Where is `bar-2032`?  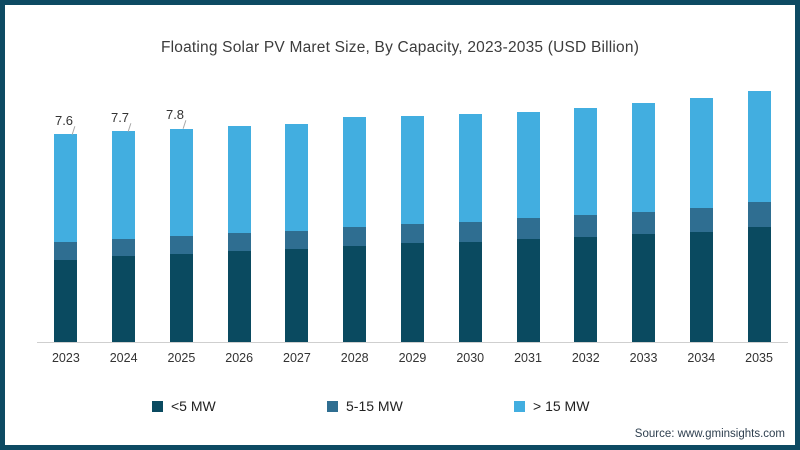 bar-2032 is located at coordinates (586, 225).